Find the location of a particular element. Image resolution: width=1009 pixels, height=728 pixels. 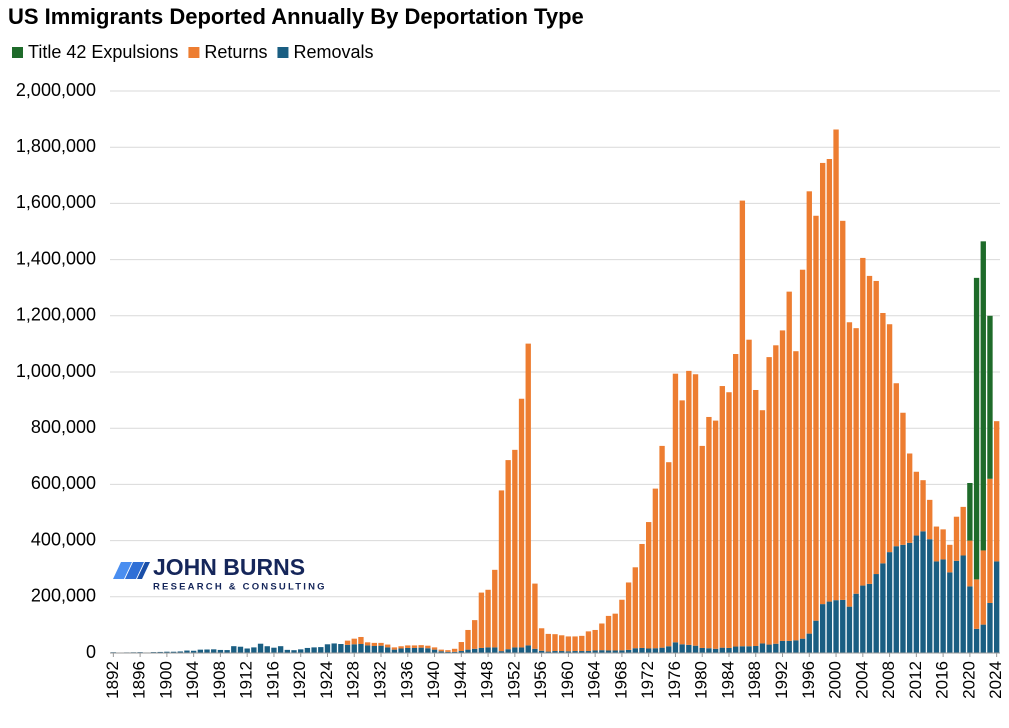

x-tick-label: 1920 is located at coordinates (299, 680).